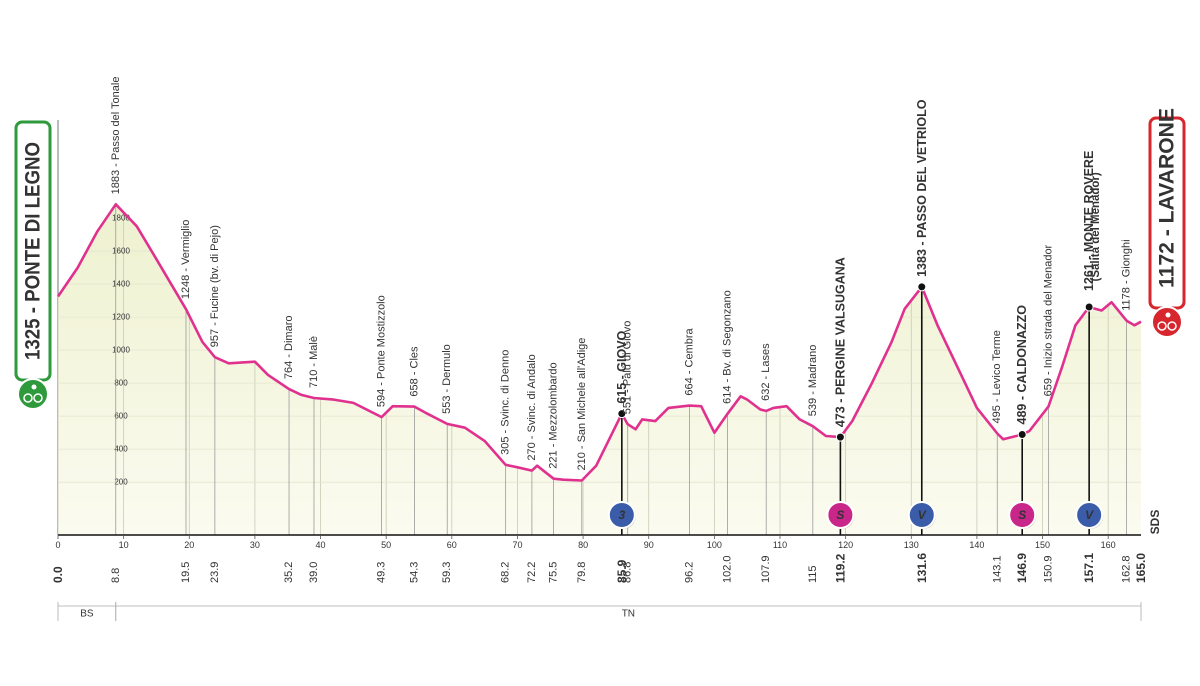 The height and width of the screenshot is (686, 1200). What do you see at coordinates (1141, 568) in the screenshot?
I see `km-label: 165.0` at bounding box center [1141, 568].